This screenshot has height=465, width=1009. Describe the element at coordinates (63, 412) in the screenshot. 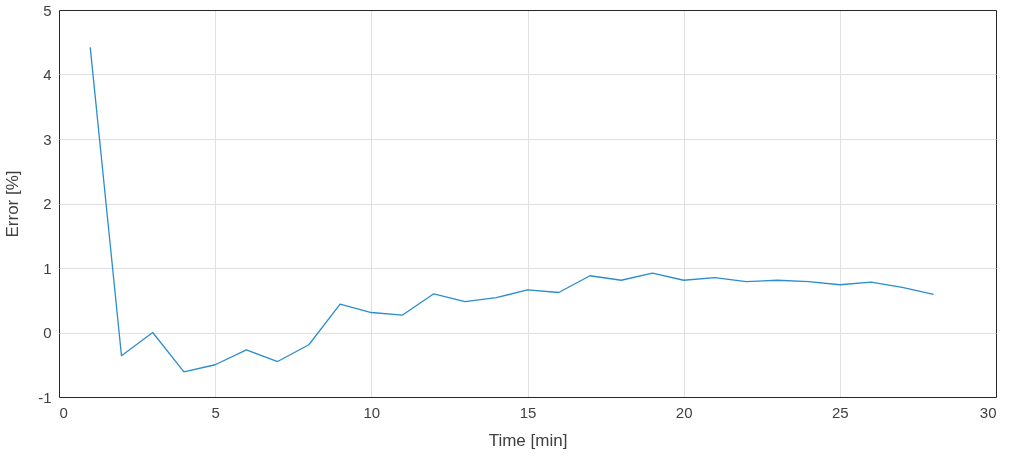

I see `x-tick-label: 0` at that location.